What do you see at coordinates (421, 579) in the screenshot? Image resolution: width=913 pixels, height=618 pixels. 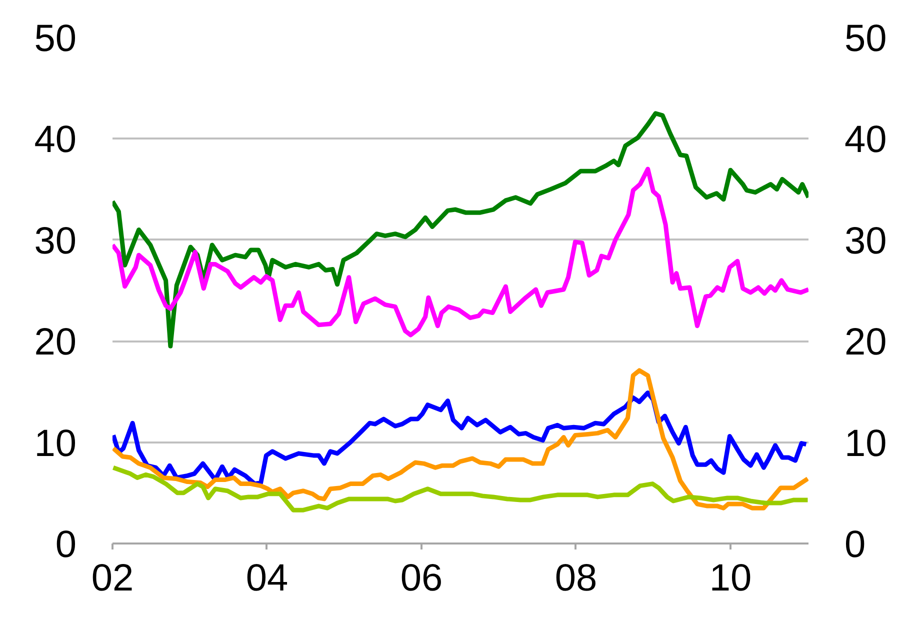 I see `x-tick-label: 06` at bounding box center [421, 579].